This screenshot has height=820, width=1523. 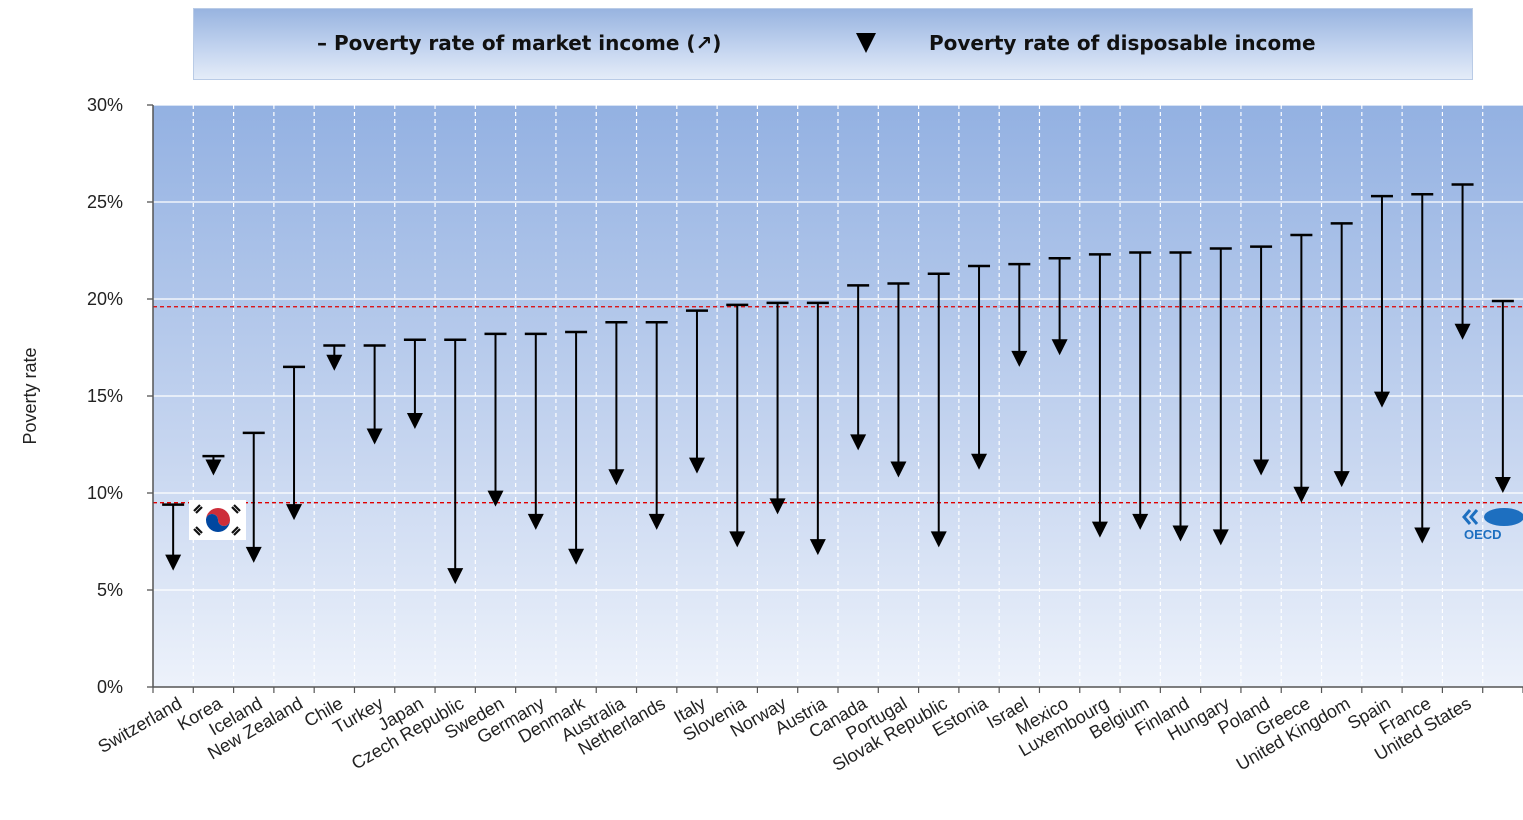 I want to click on legend-market-income-label: – Poverty rate of market income (↗), so click(x=519, y=43).